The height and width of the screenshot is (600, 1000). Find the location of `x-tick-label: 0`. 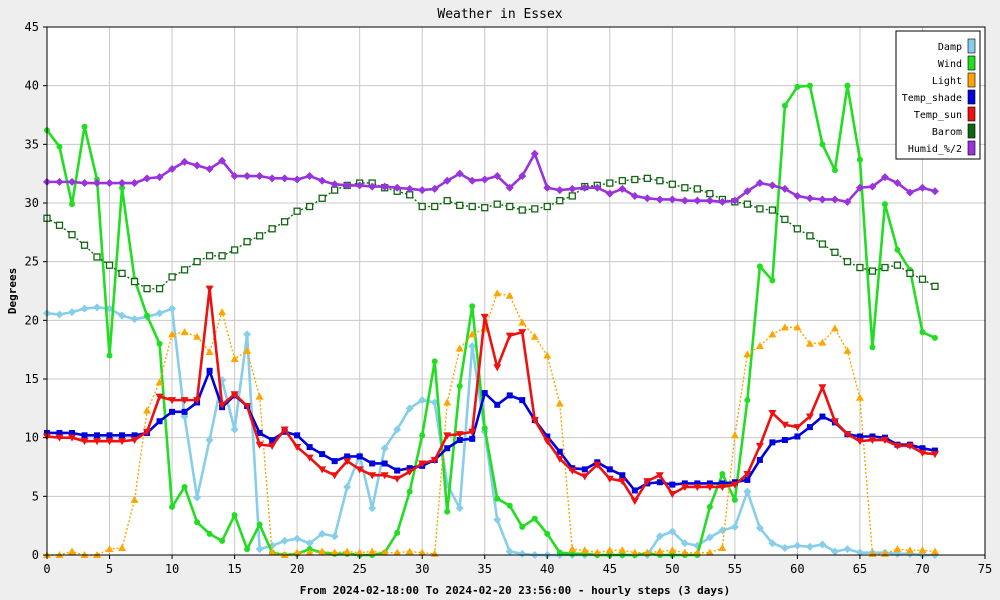

x-tick-label: 0 is located at coordinates (46, 569).